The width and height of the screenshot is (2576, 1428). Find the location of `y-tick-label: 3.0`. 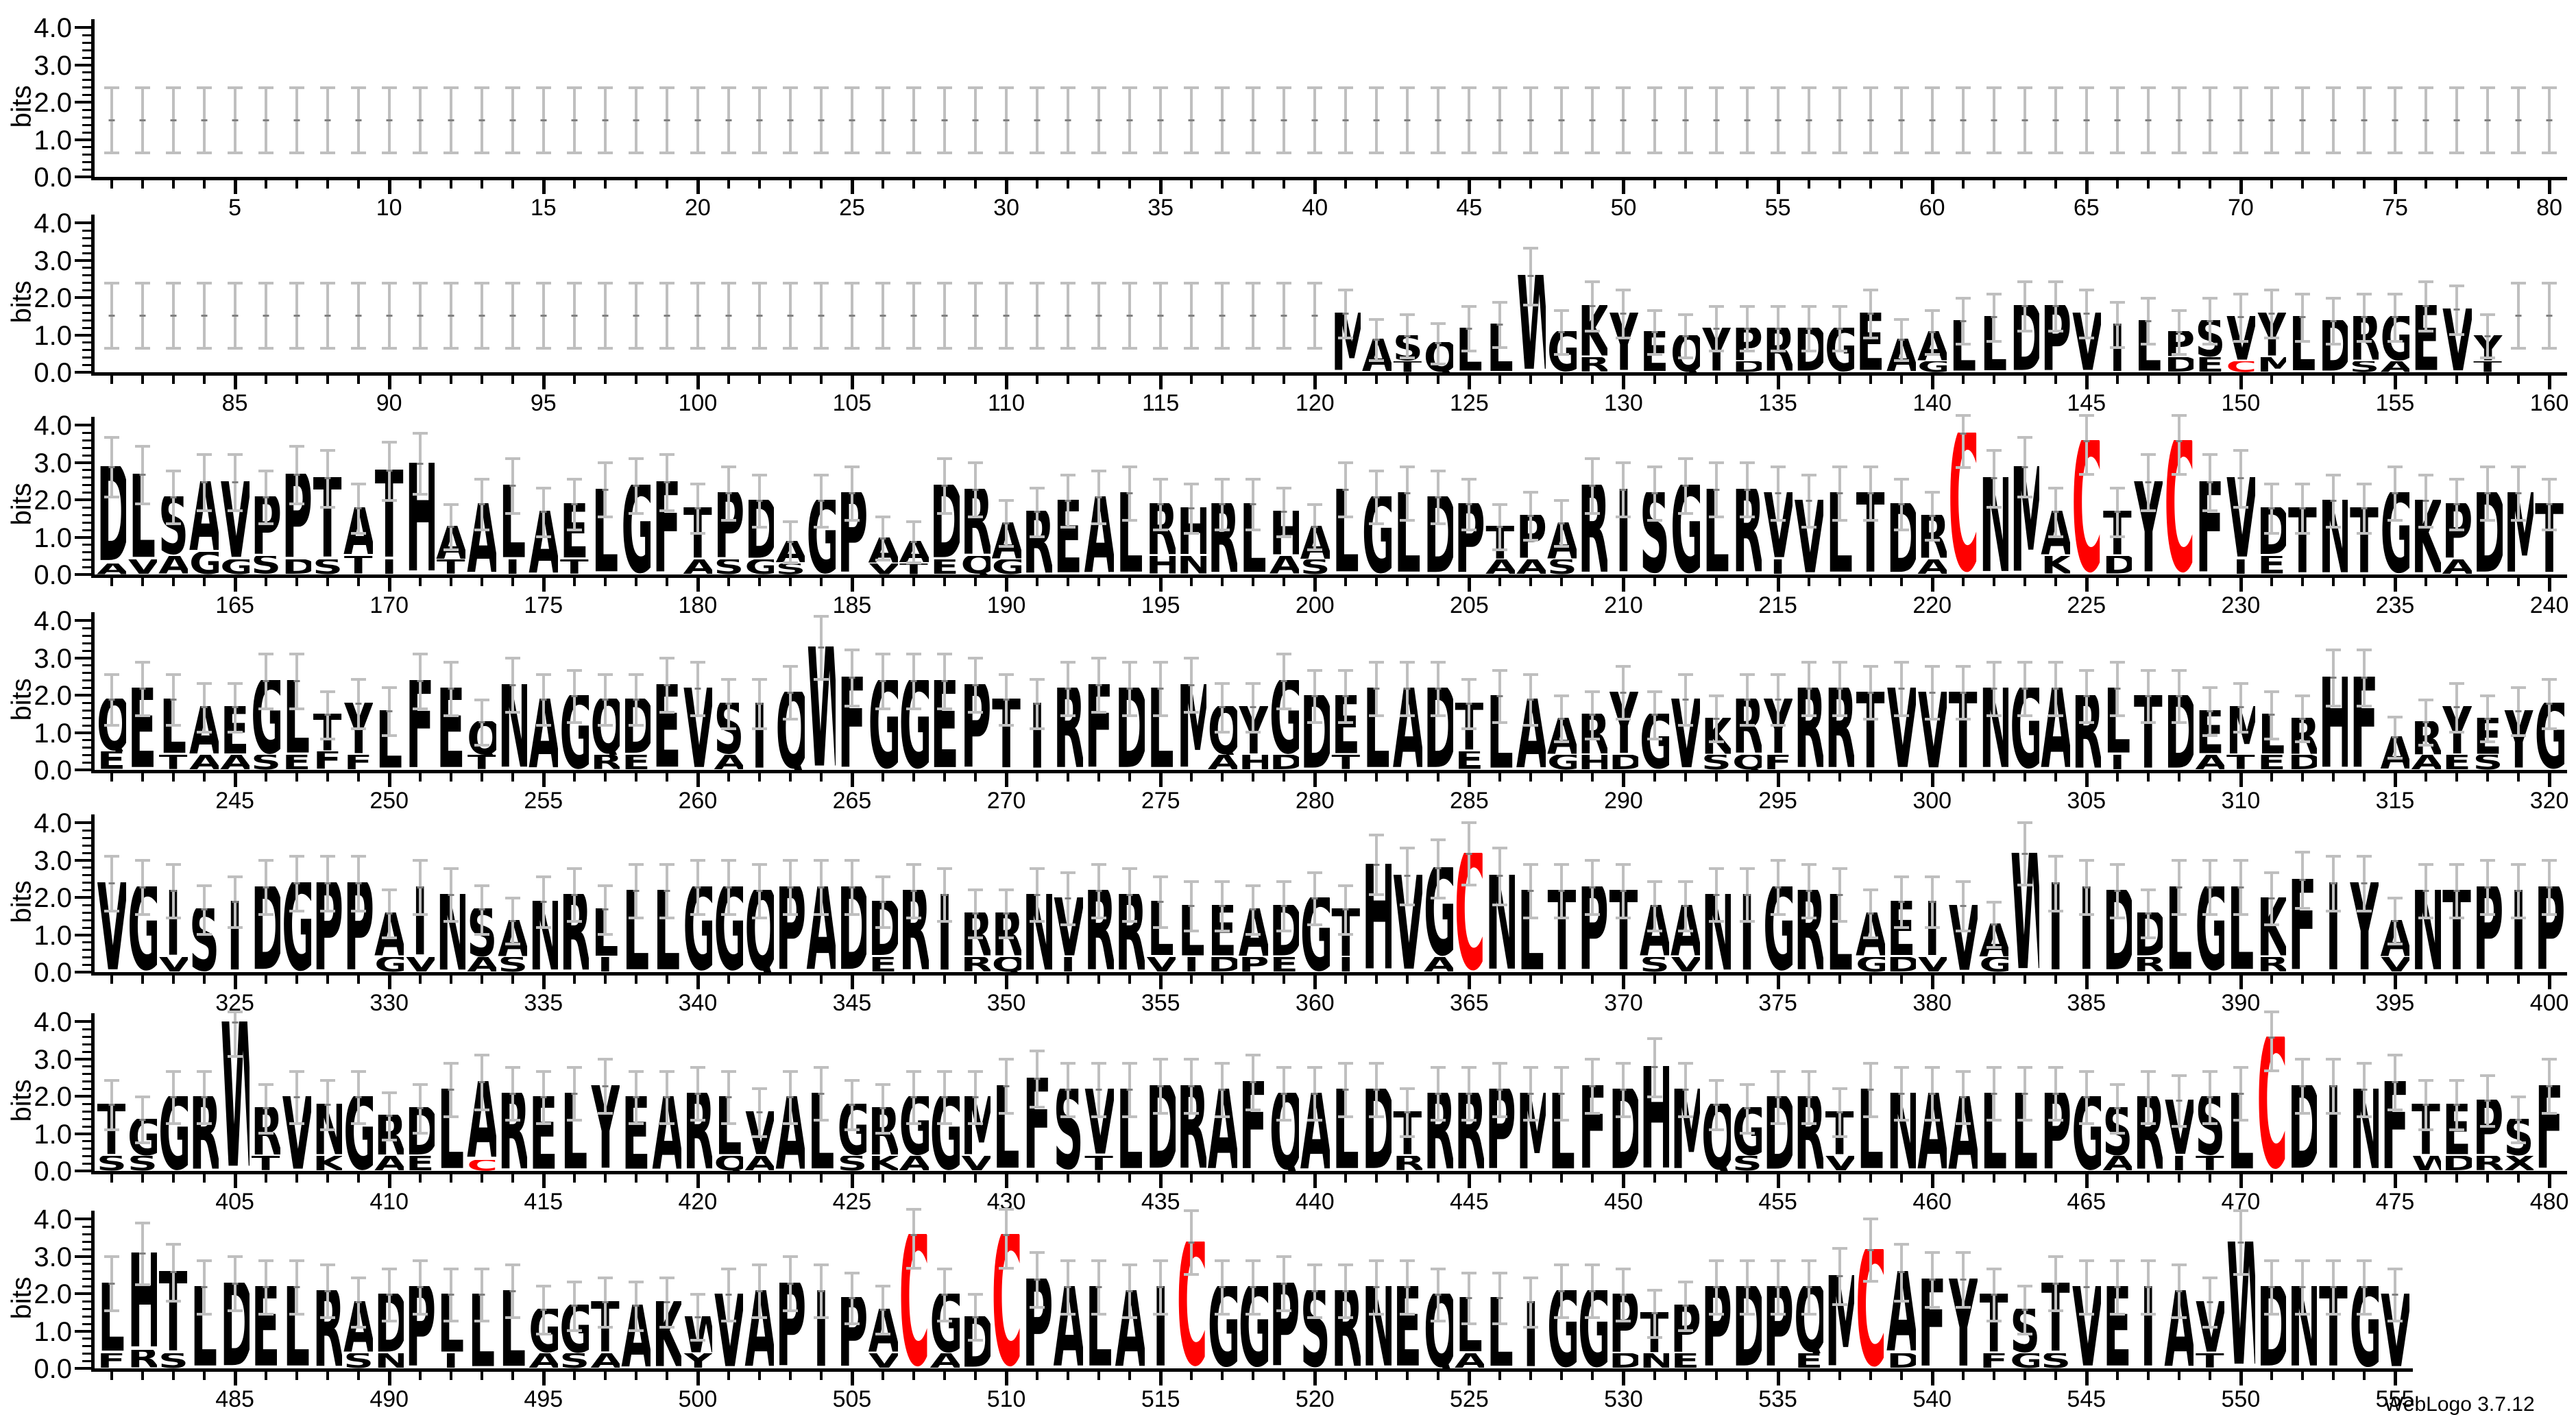

y-tick-label: 3.0 is located at coordinates (53, 860).